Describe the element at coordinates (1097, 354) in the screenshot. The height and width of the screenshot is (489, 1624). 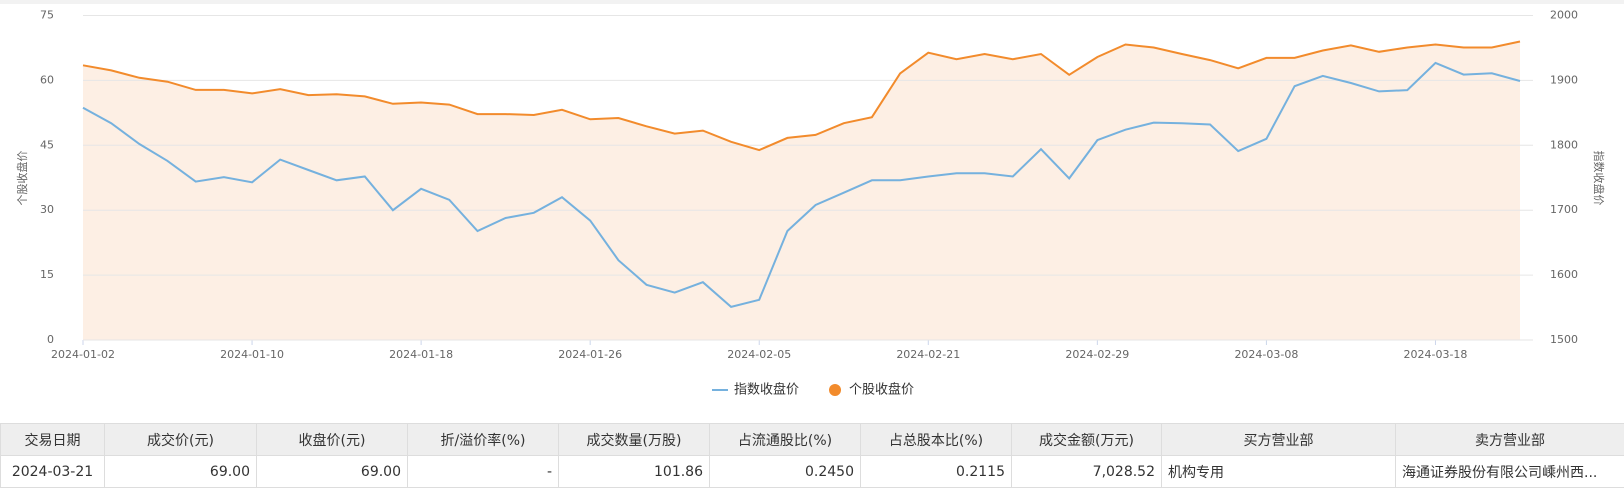
I see `x-tick-label: 2024-02-29` at that location.